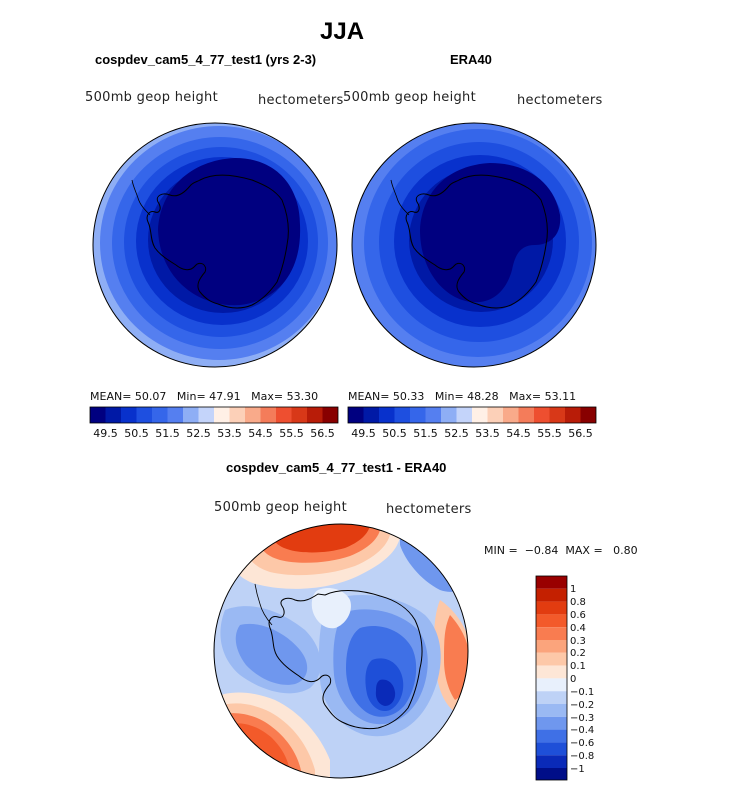 Image resolution: width=733 pixels, height=788 pixels. I want to click on panel2-colorbar, so click(472, 415).